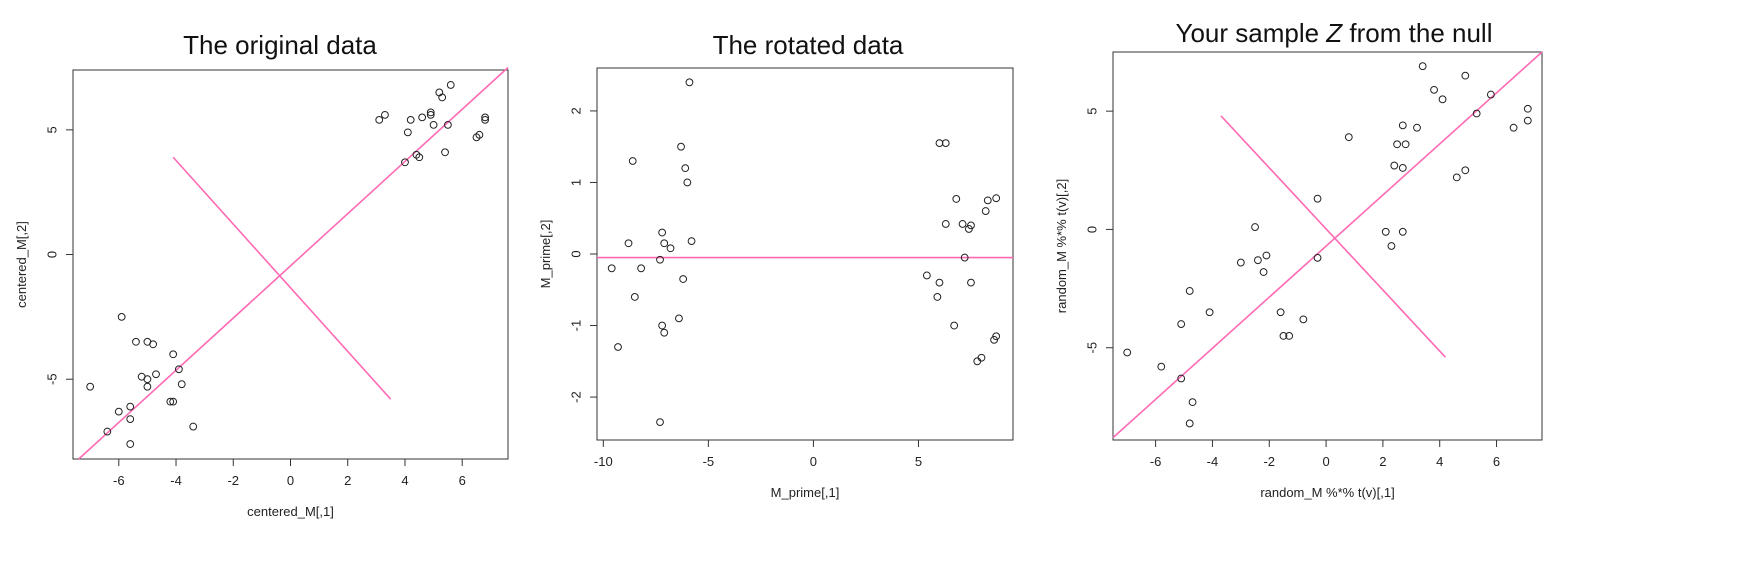  What do you see at coordinates (575, 326) in the screenshot?
I see `y-tick-label: -1` at bounding box center [575, 326].